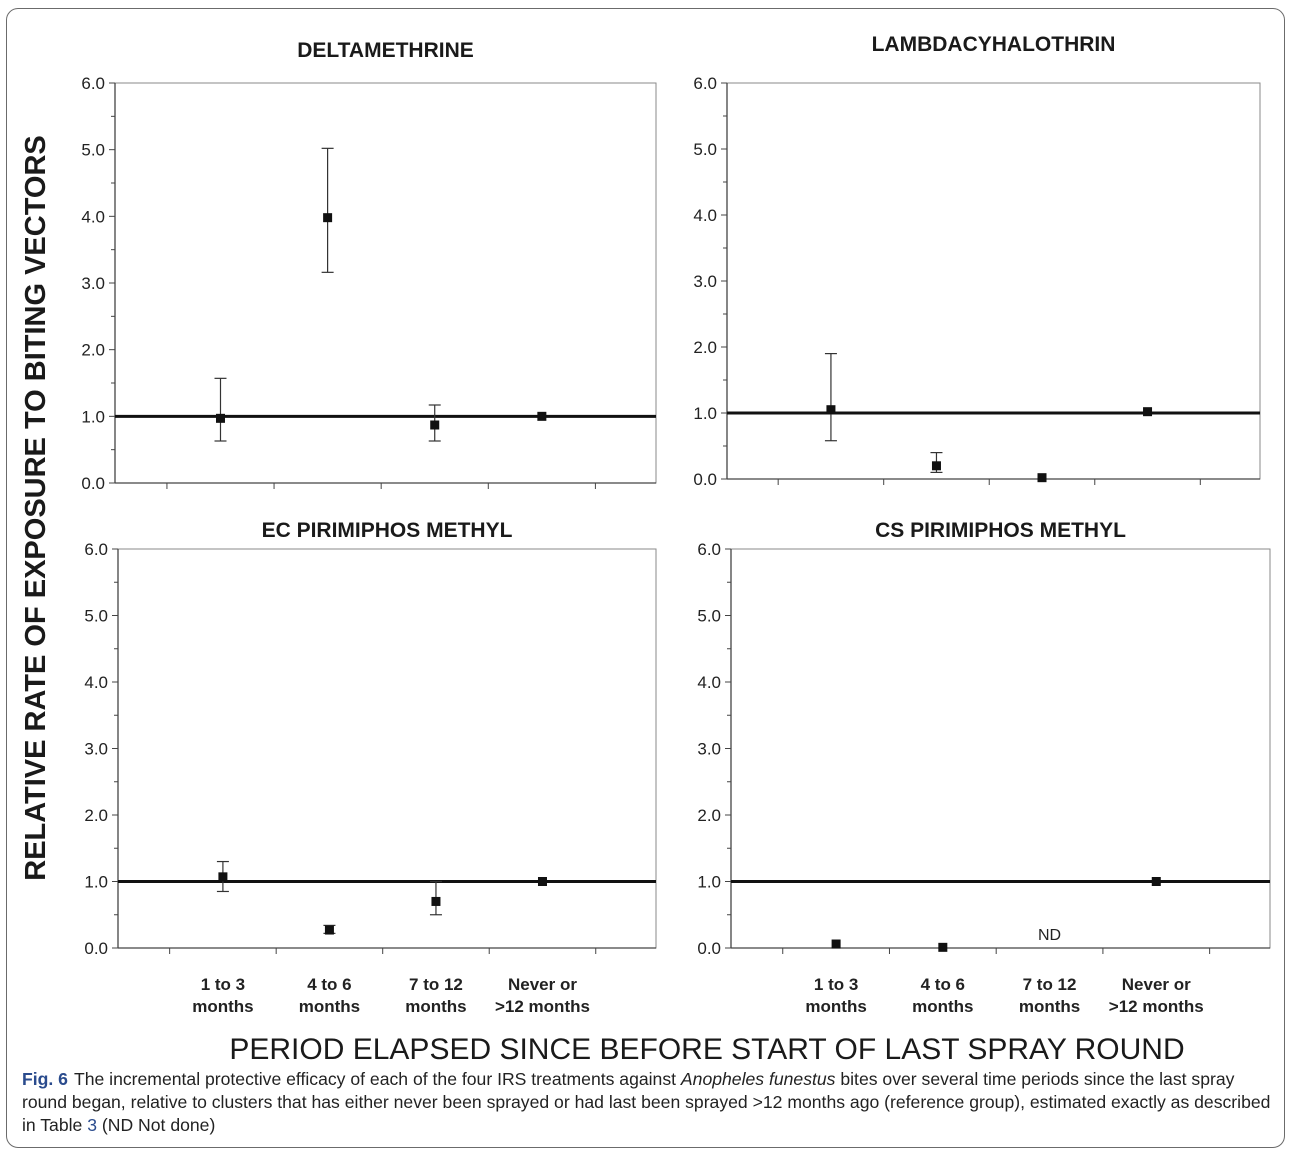 Image resolution: width=1292 pixels, height=1154 pixels. I want to click on panel-title: EC PIRIMIPHOS METHYL, so click(387, 530).